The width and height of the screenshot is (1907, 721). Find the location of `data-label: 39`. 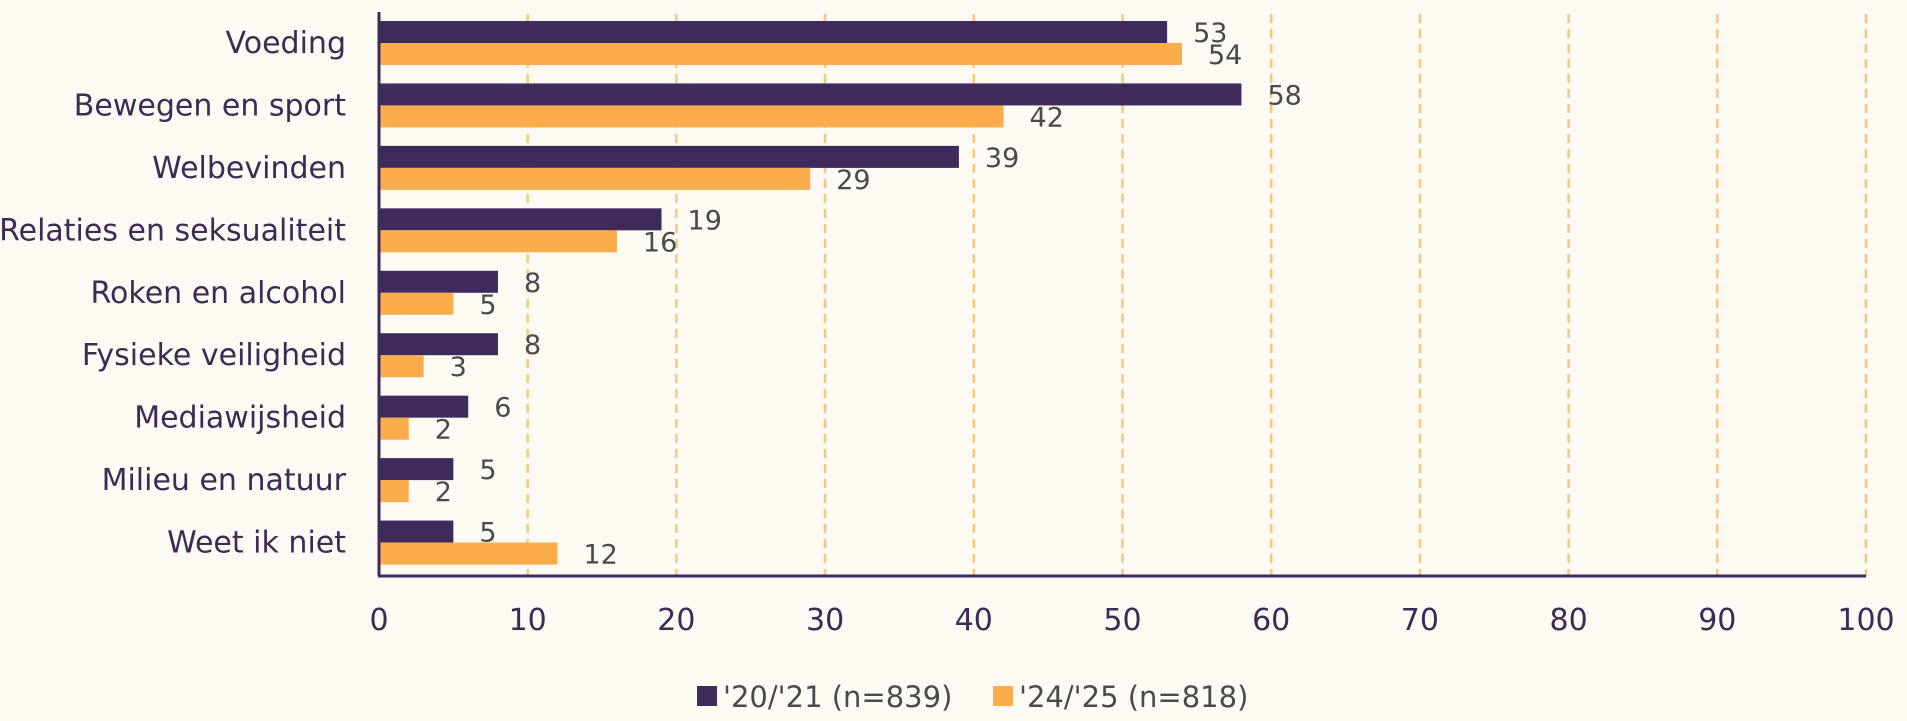

data-label: 39 is located at coordinates (1002, 158).